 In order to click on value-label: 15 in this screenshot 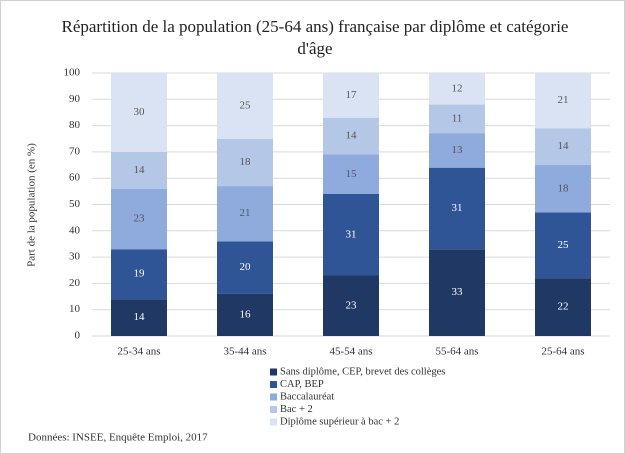, I will do `click(352, 174)`.